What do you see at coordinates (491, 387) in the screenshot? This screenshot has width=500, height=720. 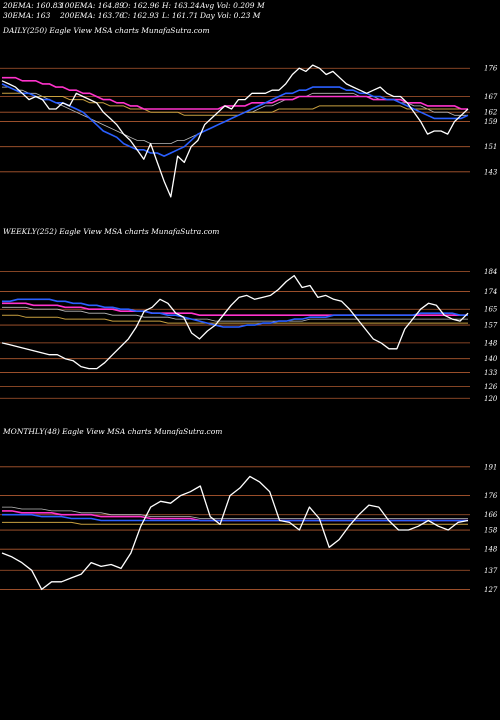 I see `weekly-tick-label: 126` at bounding box center [491, 387].